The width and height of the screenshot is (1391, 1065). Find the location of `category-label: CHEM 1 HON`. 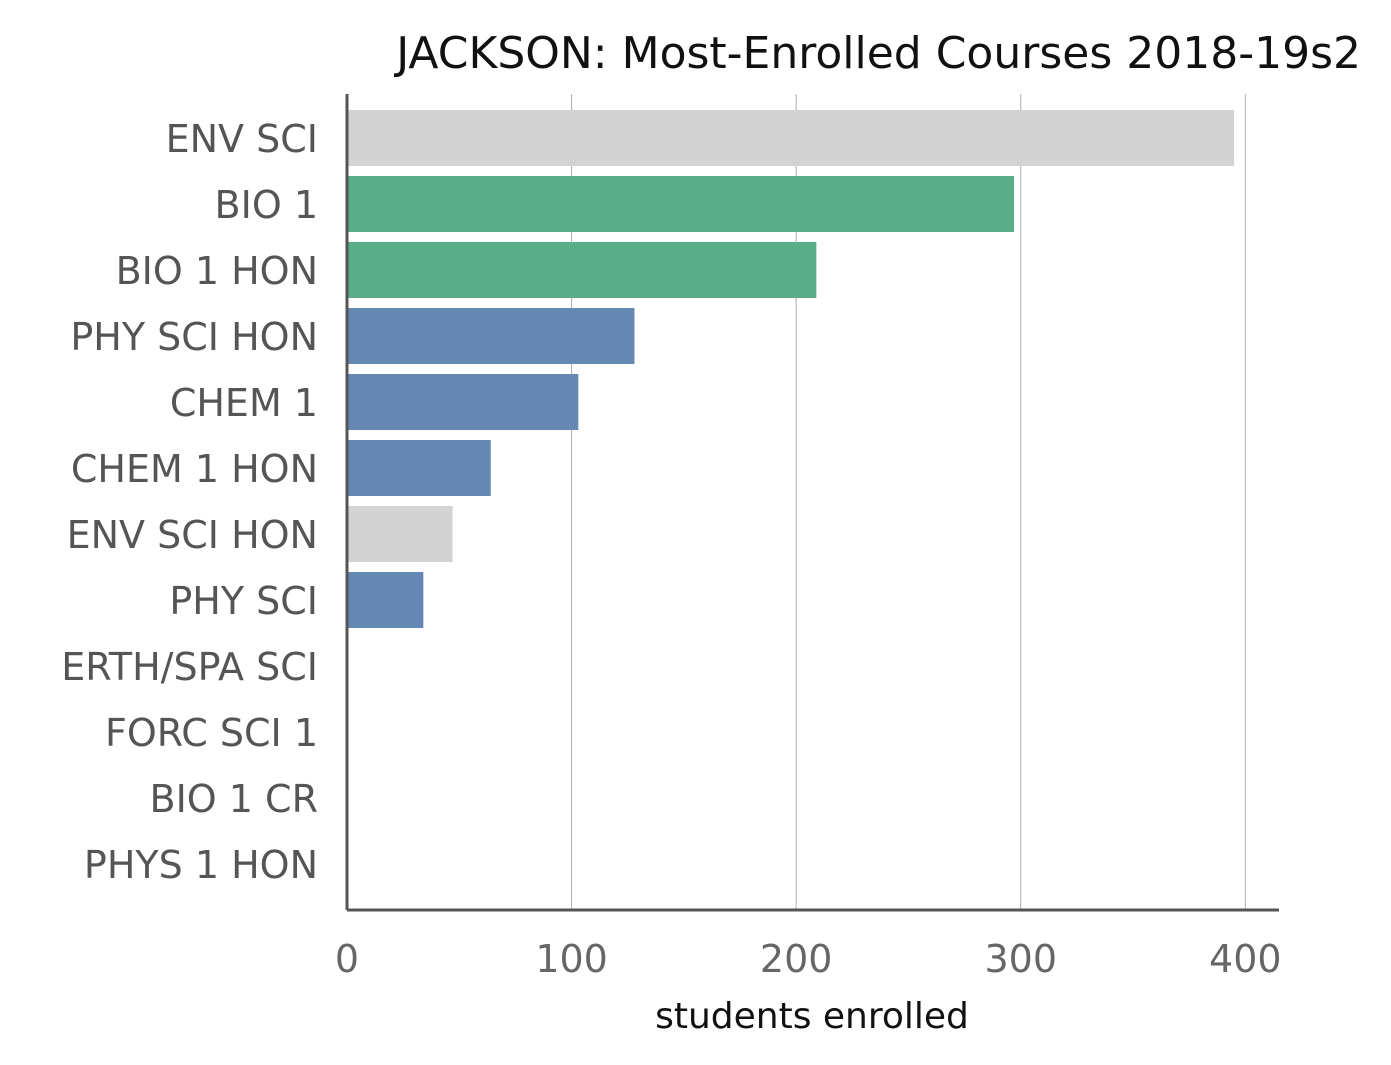

category-label: CHEM 1 HON is located at coordinates (194, 469).